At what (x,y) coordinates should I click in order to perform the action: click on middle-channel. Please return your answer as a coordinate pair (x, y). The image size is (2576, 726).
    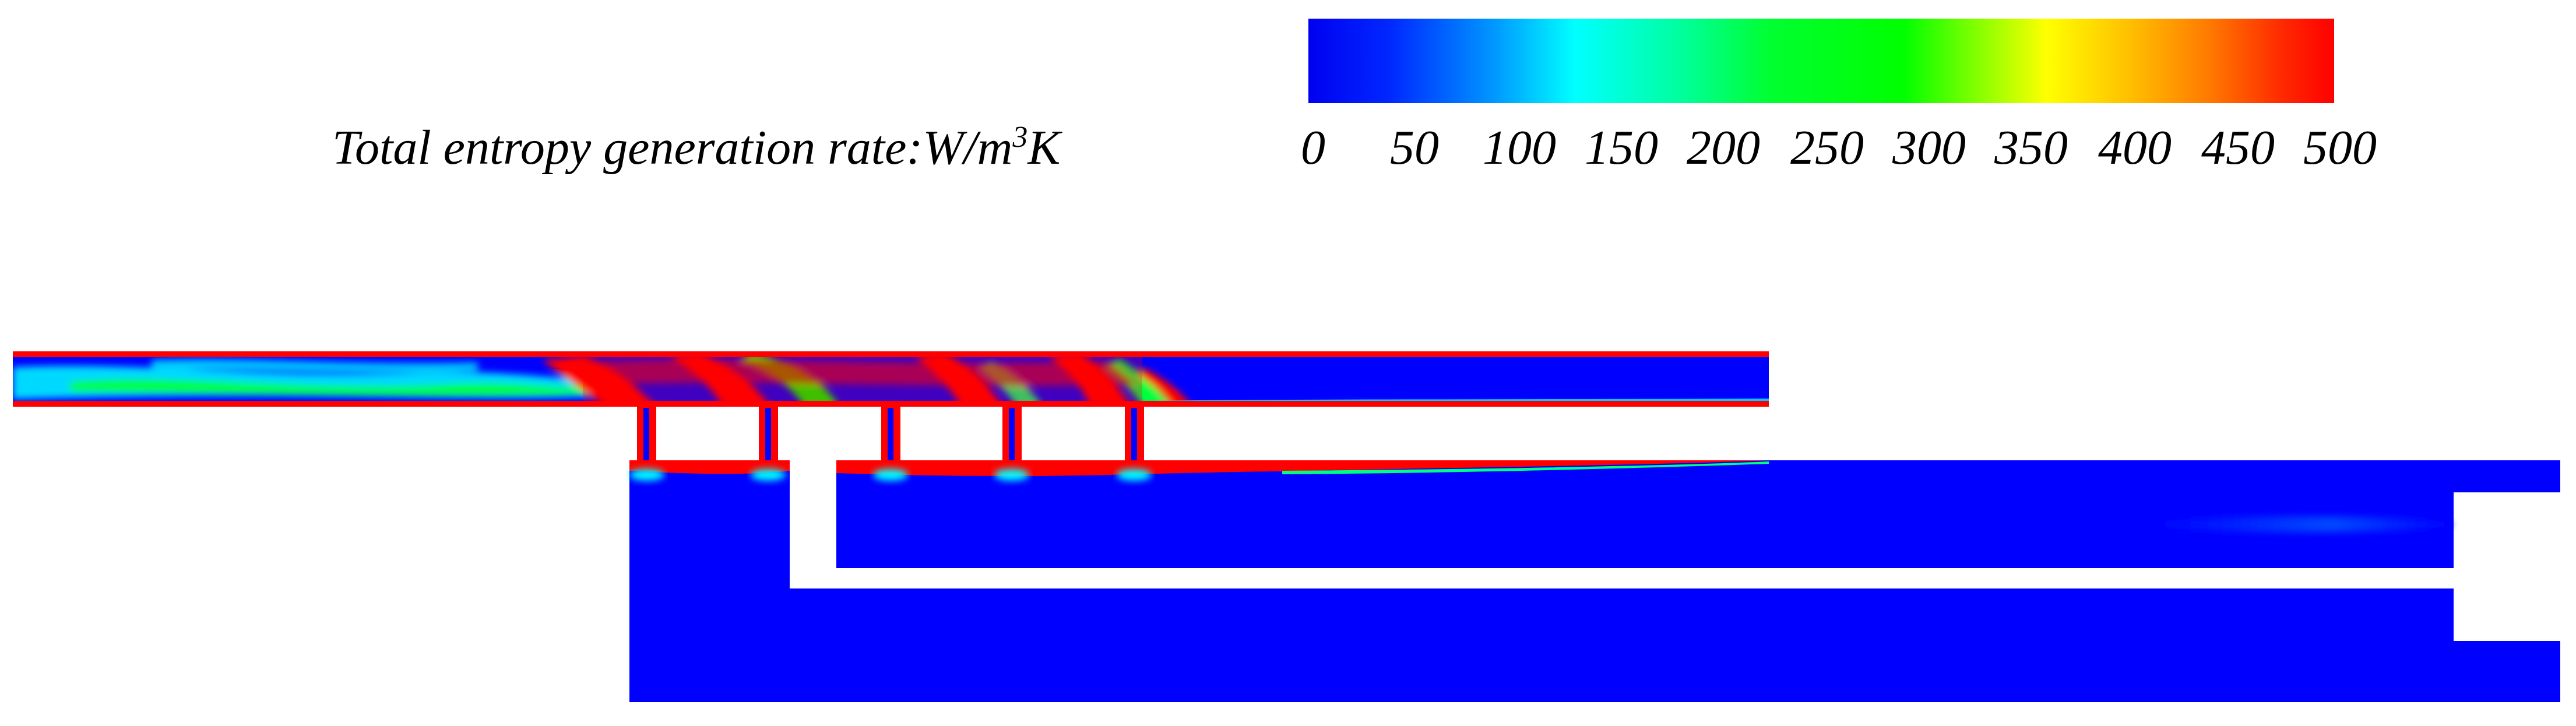
    Looking at the image, I should click on (1698, 514).